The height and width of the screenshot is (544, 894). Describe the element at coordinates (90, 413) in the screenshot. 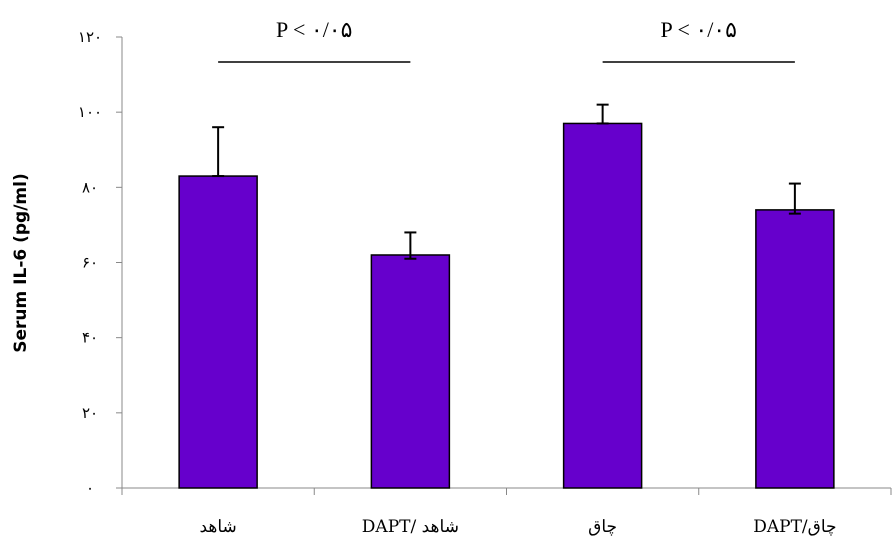

I see `y-tick-label: ۲۰` at that location.